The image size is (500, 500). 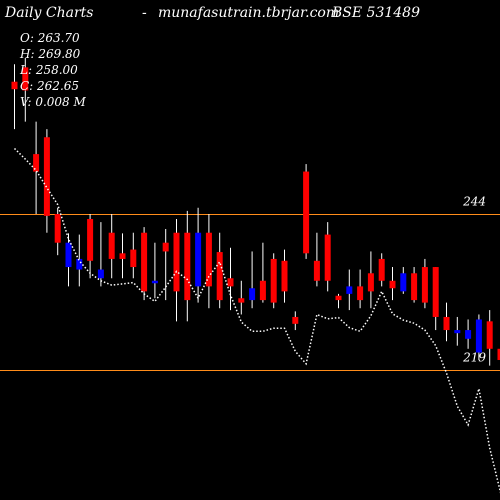 What do you see at coordinates (53, 102) in the screenshot?
I see `volume-value: V: 0.008 M` at bounding box center [53, 102].